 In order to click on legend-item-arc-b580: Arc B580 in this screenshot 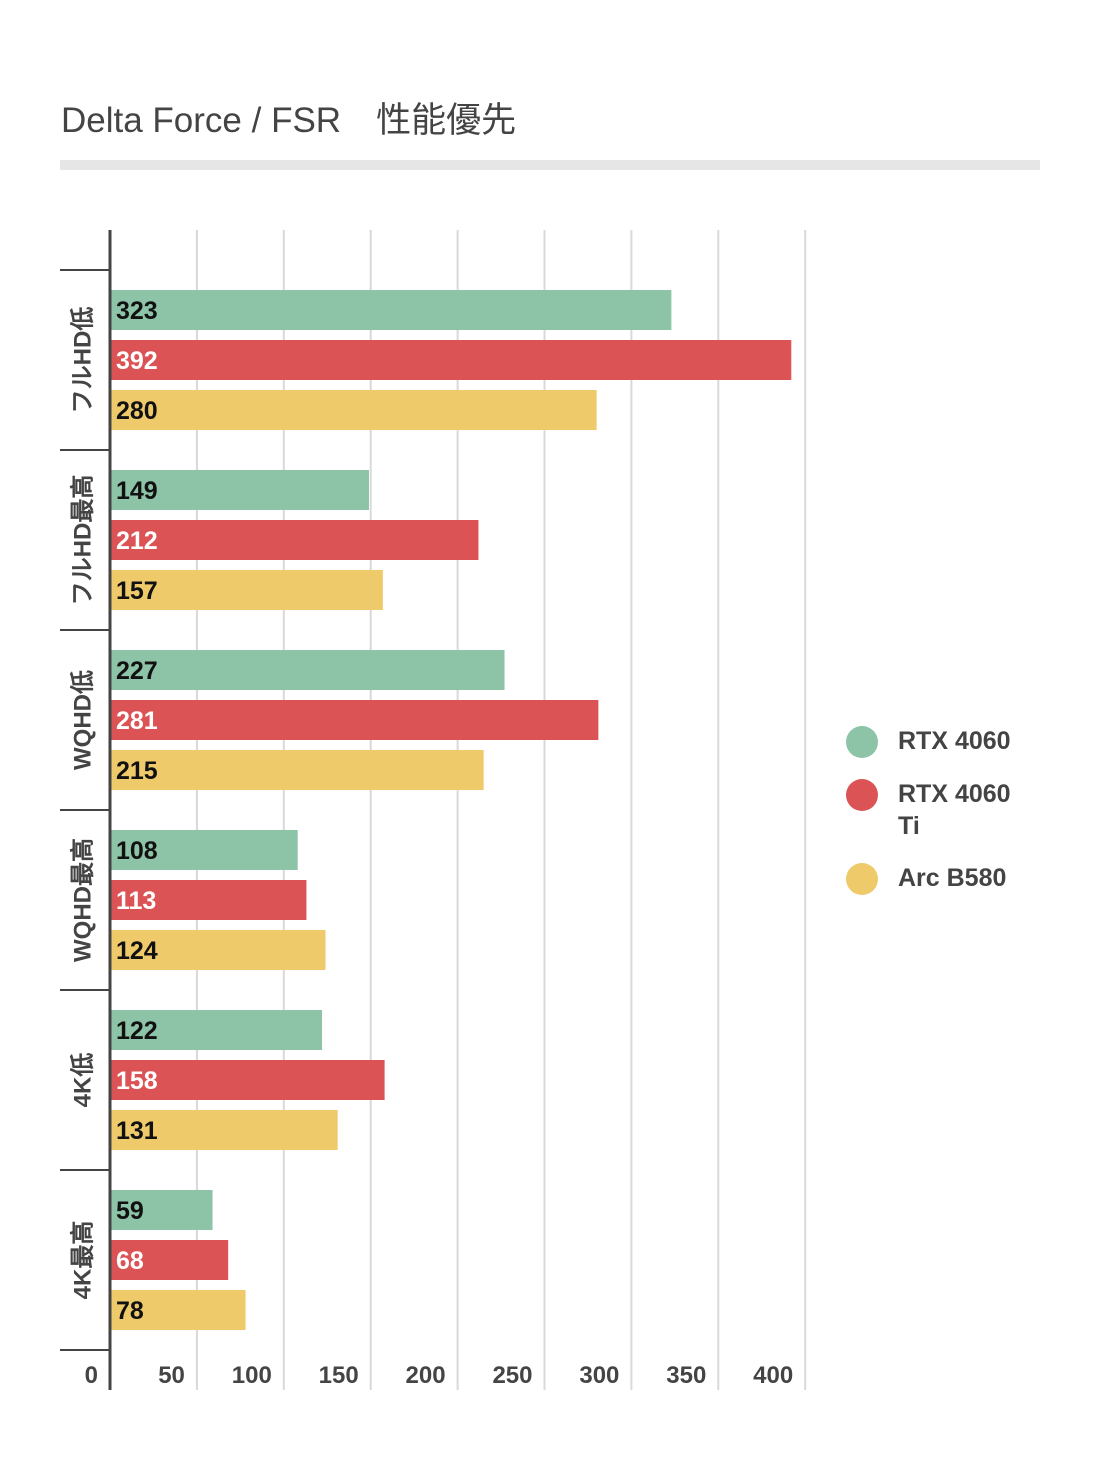, I will do `click(956, 878)`.